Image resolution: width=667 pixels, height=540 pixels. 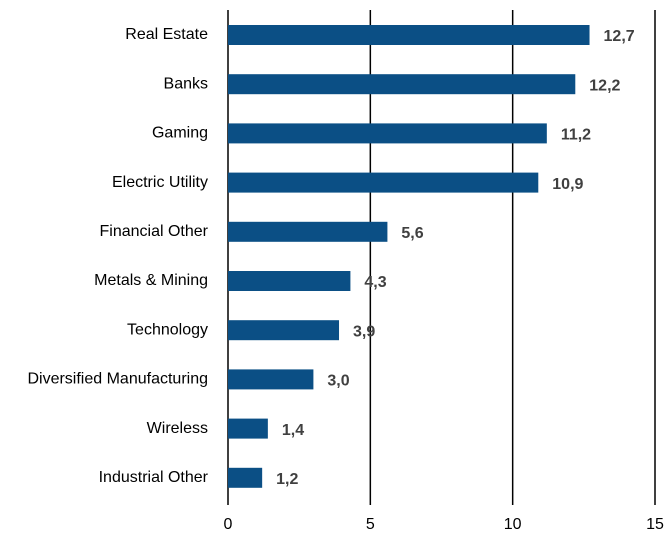 What do you see at coordinates (567, 184) in the screenshot?
I see `value-label: 10,9` at bounding box center [567, 184].